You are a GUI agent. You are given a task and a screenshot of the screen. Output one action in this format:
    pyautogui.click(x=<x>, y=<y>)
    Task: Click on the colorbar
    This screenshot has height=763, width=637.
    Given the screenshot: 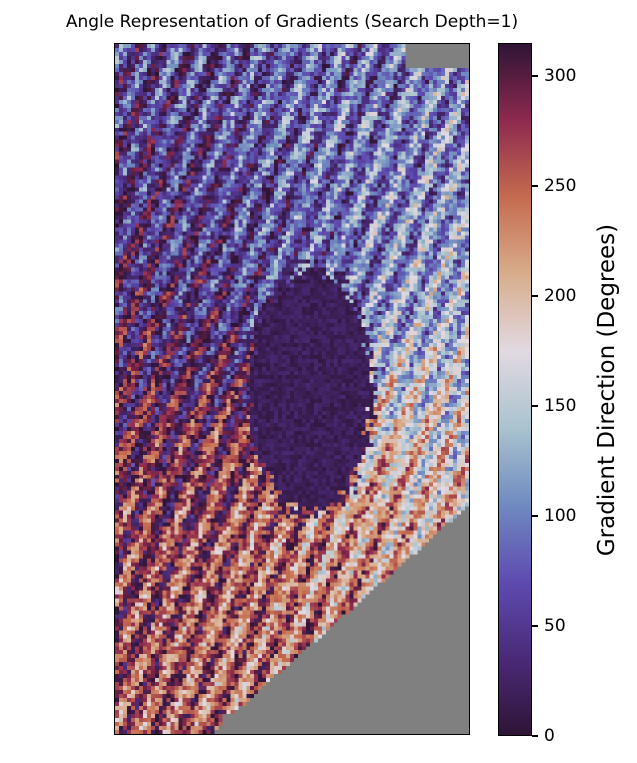 What is the action you would take?
    pyautogui.click(x=515, y=389)
    